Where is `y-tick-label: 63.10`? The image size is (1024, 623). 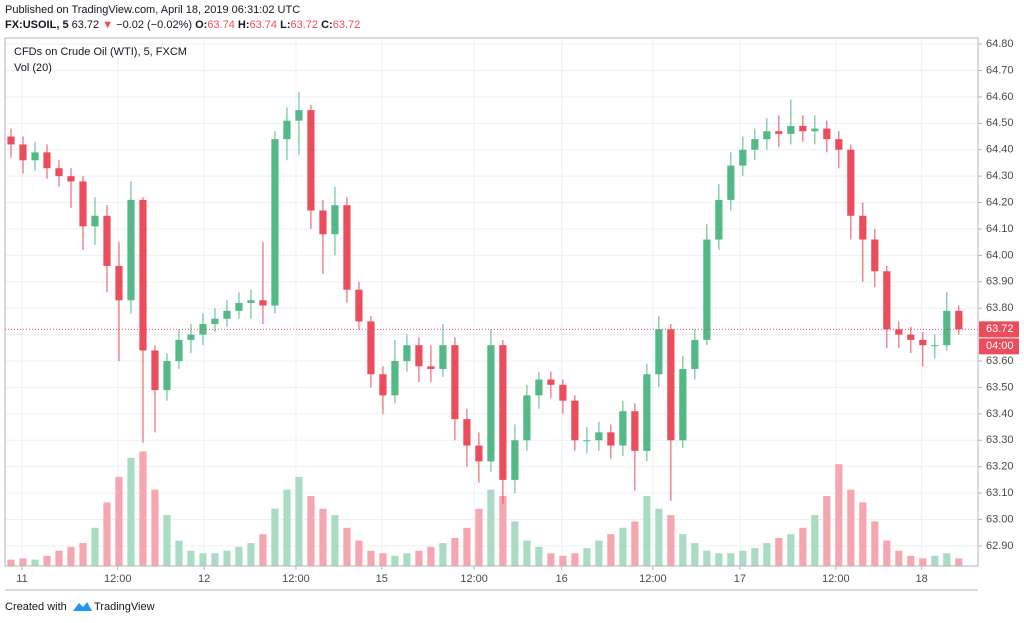
y-tick-label: 63.10 is located at coordinates (1000, 493).